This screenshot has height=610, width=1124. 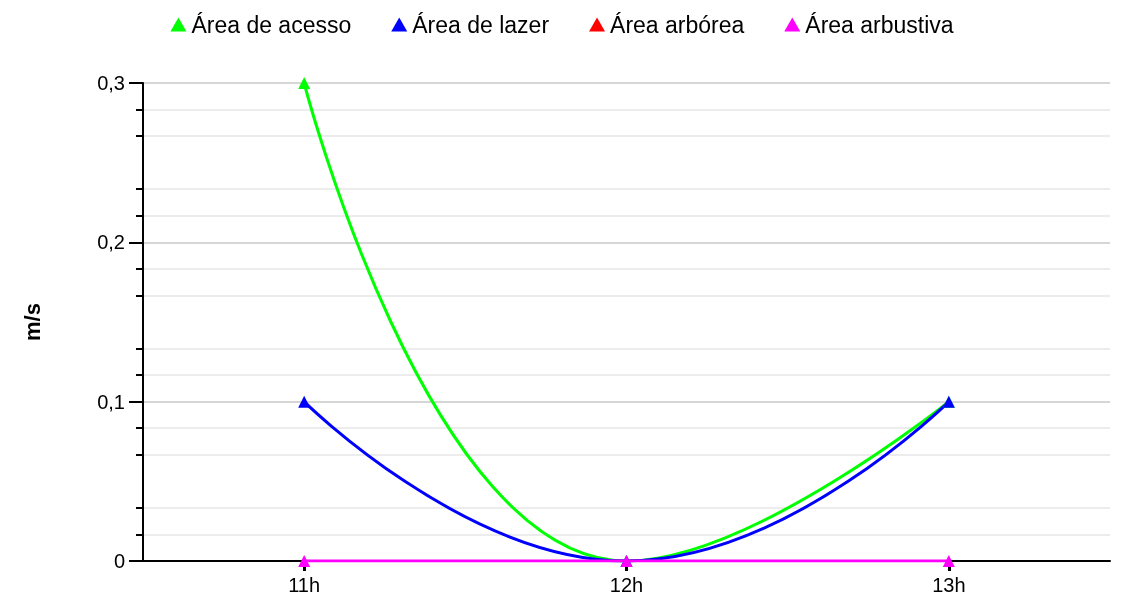 What do you see at coordinates (304, 585) in the screenshot?
I see `x-tick-label: 11h` at bounding box center [304, 585].